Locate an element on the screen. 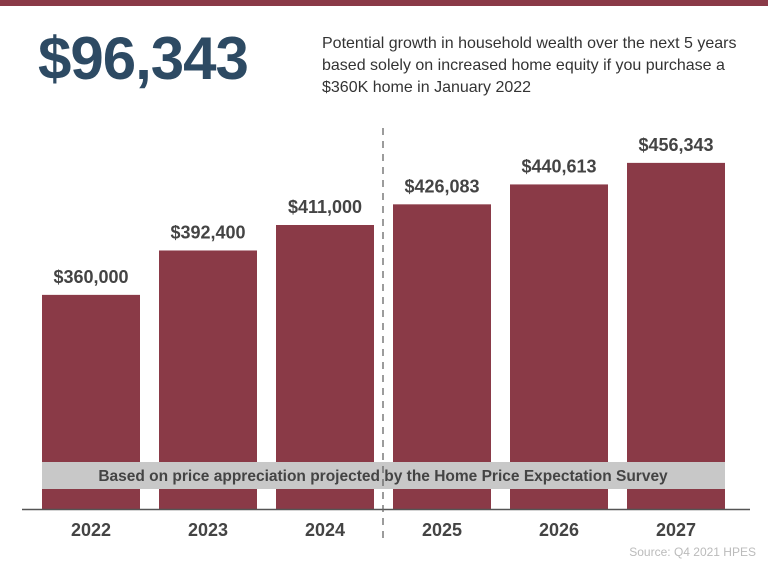  bar-2025 is located at coordinates (442, 356).